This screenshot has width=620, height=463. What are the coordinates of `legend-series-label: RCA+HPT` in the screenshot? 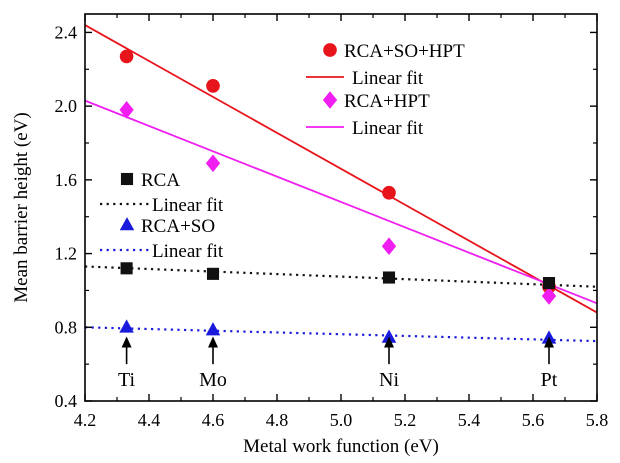 It's located at (387, 101).